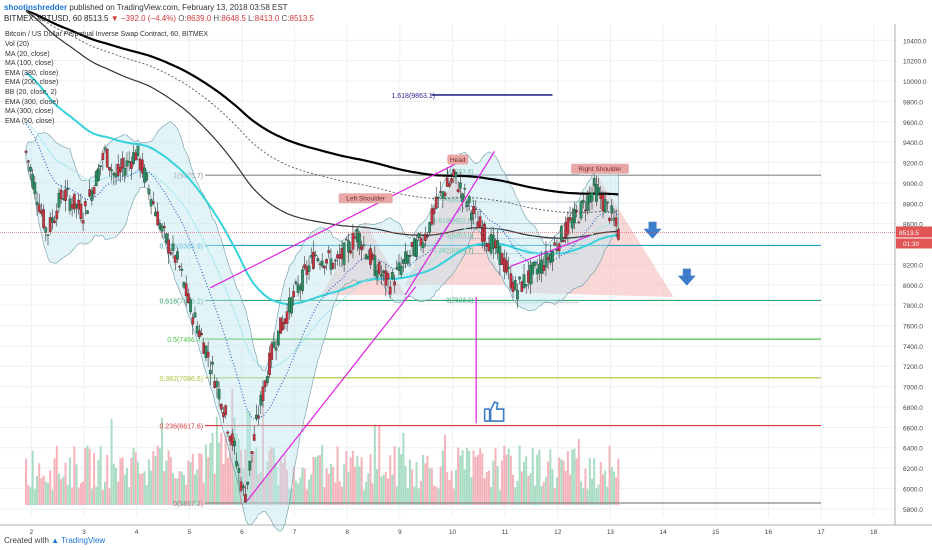 The height and width of the screenshot is (550, 932). Describe the element at coordinates (27, 54) in the screenshot. I see `indicator-entry: MA (20, close)` at that location.